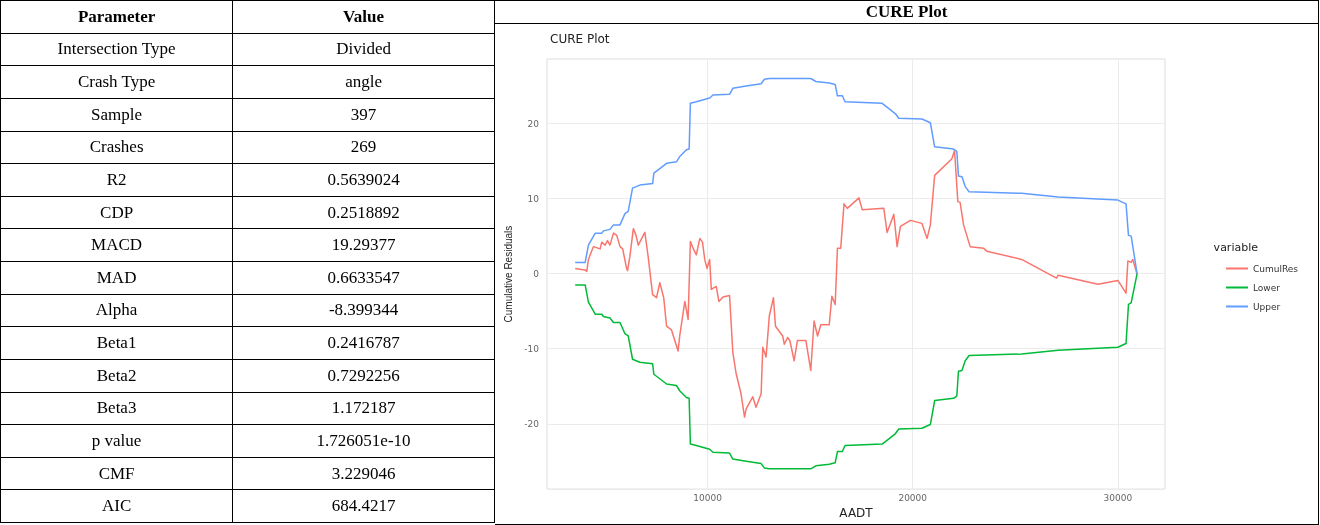 This screenshot has height=525, width=1320. Describe the element at coordinates (363, 114) in the screenshot. I see `text: 397` at that location.